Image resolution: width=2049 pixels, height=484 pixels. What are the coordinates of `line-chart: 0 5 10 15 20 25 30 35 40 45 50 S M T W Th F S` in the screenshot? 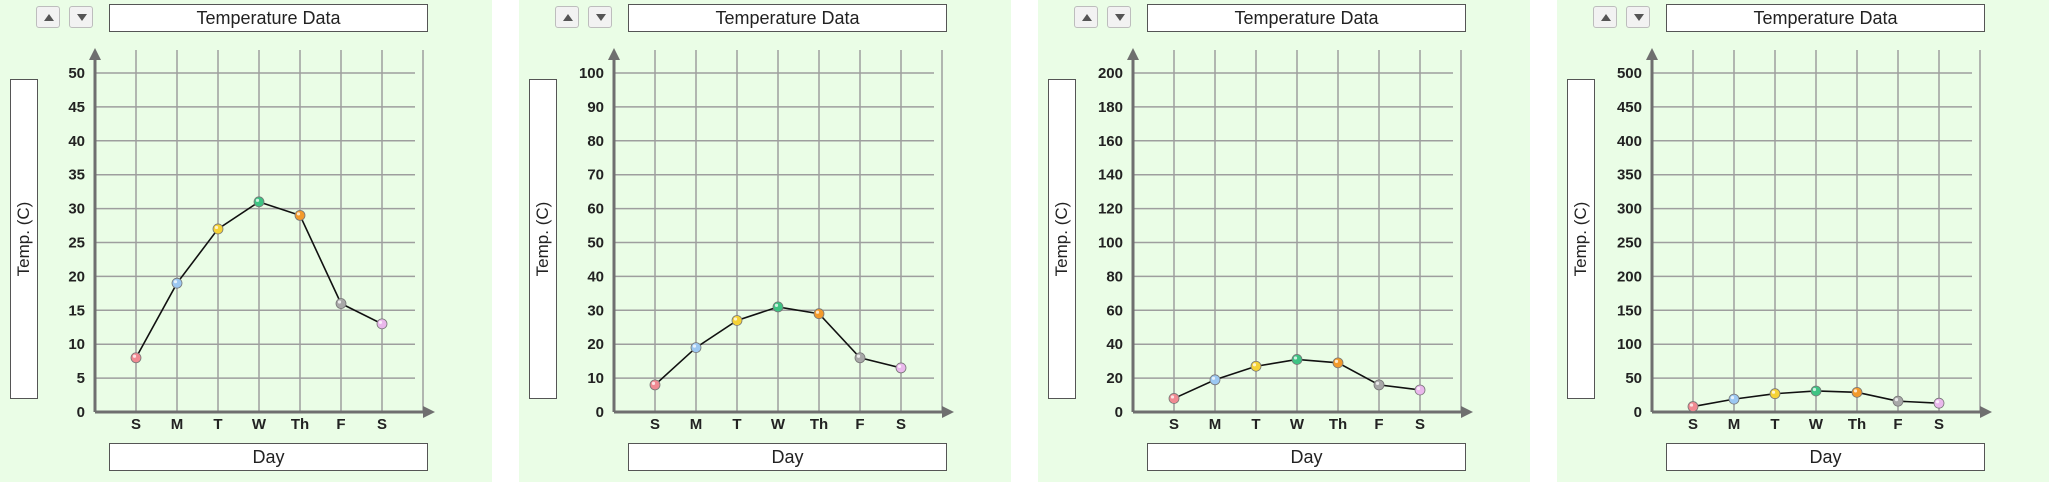 It's located at (251, 240).